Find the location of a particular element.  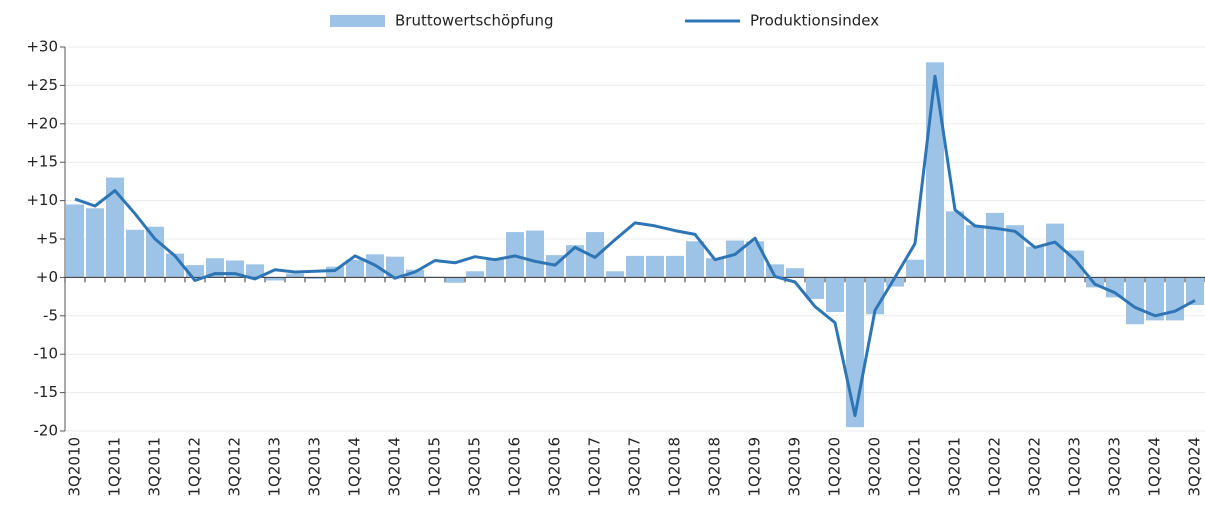

y-tick-label: +10 is located at coordinates (42, 200).